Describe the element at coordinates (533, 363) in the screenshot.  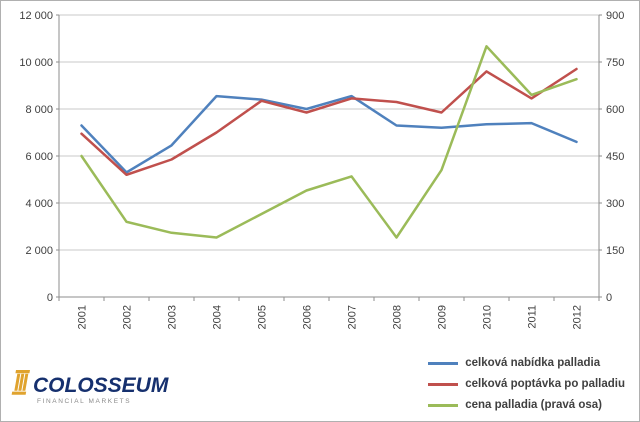
I see `legend-label: celková nabídka palladia` at that location.